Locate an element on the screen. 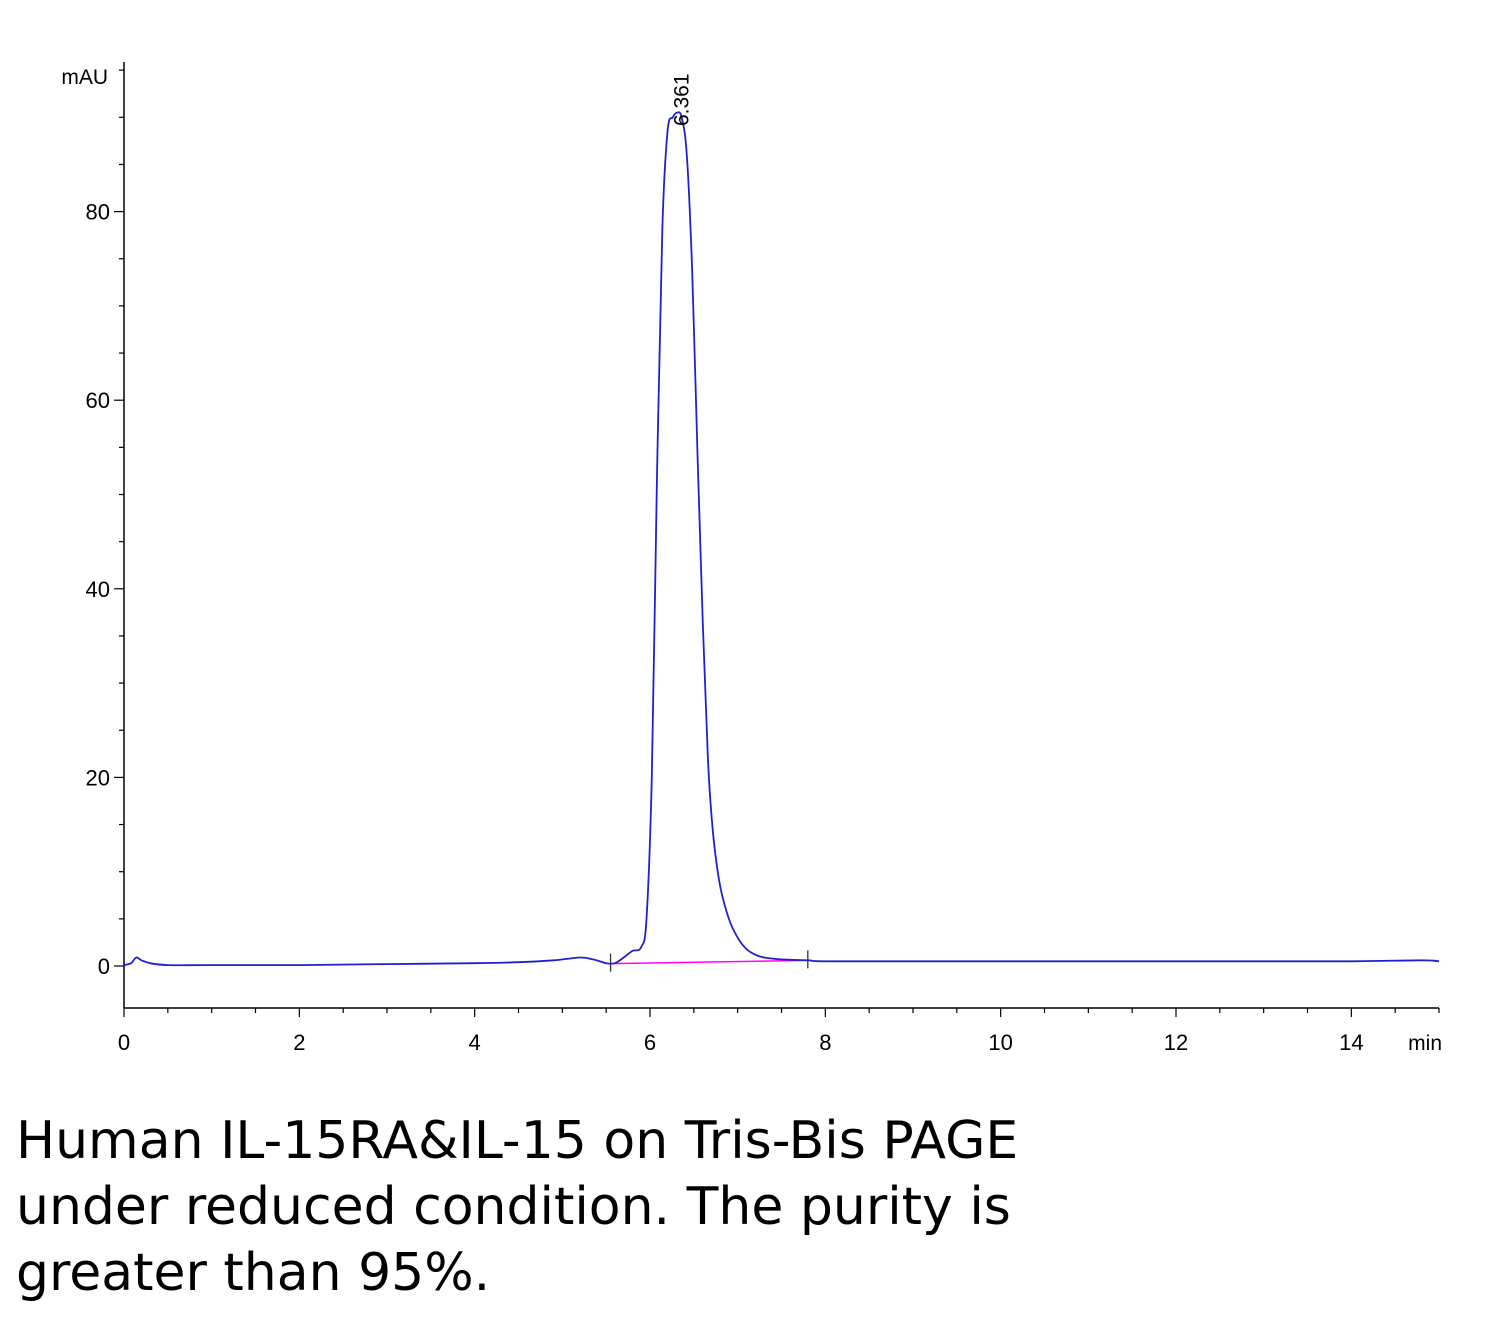  x-tick-label: 4 is located at coordinates (475, 1042).